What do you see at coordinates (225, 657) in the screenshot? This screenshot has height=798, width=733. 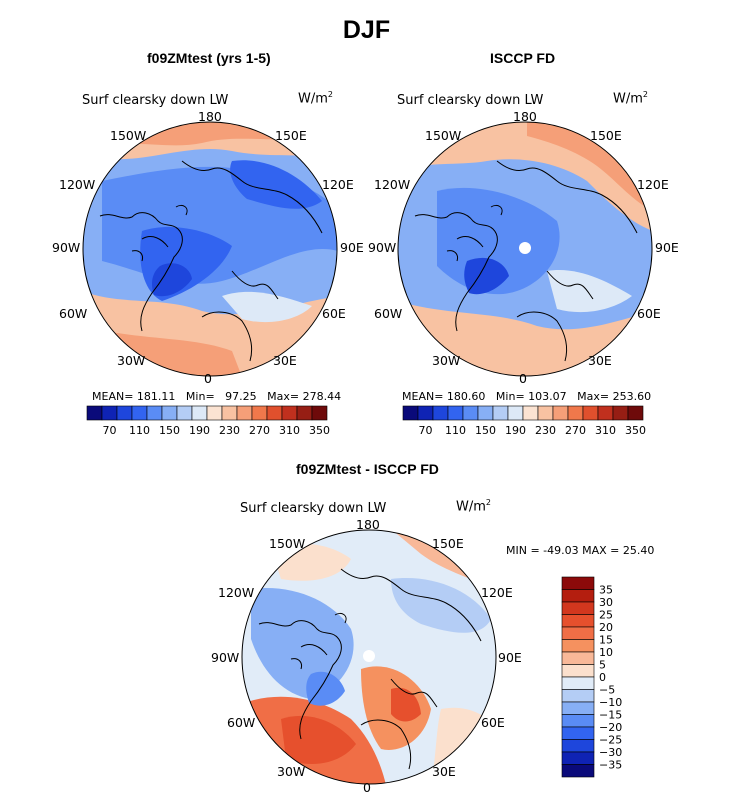 I see `panel3-lon-90w: 90W` at bounding box center [225, 657].